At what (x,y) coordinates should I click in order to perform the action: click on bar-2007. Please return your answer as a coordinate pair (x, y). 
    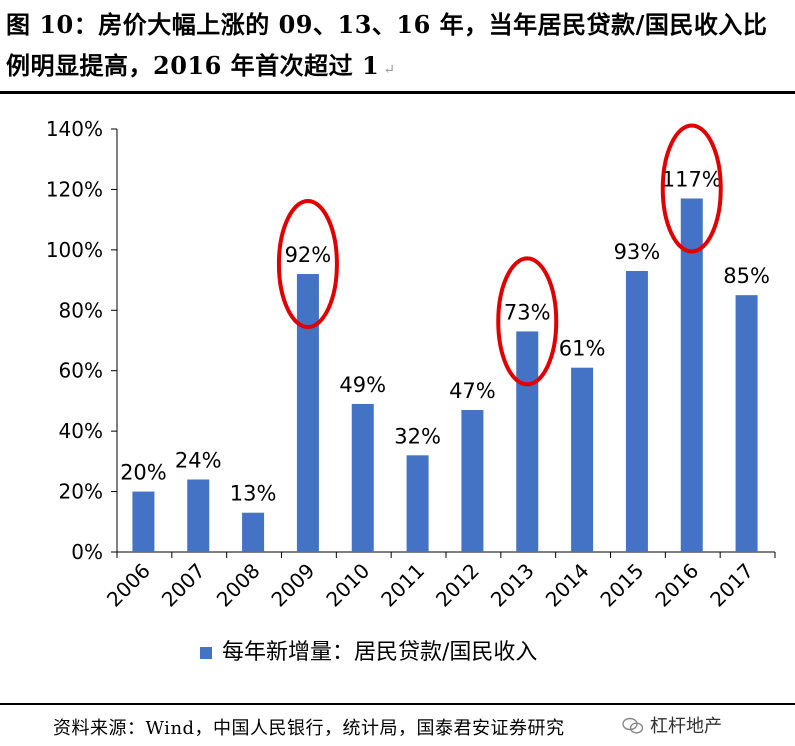
    Looking at the image, I should click on (198, 515).